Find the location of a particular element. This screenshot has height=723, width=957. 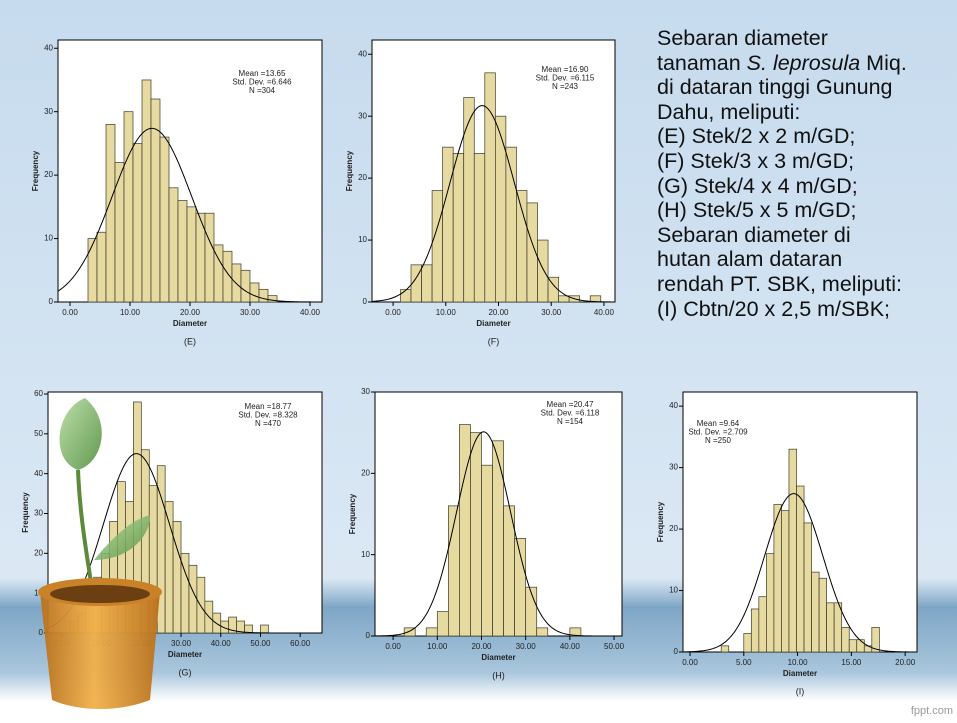

stat-annotation: Mean =18.77 is located at coordinates (268, 406).